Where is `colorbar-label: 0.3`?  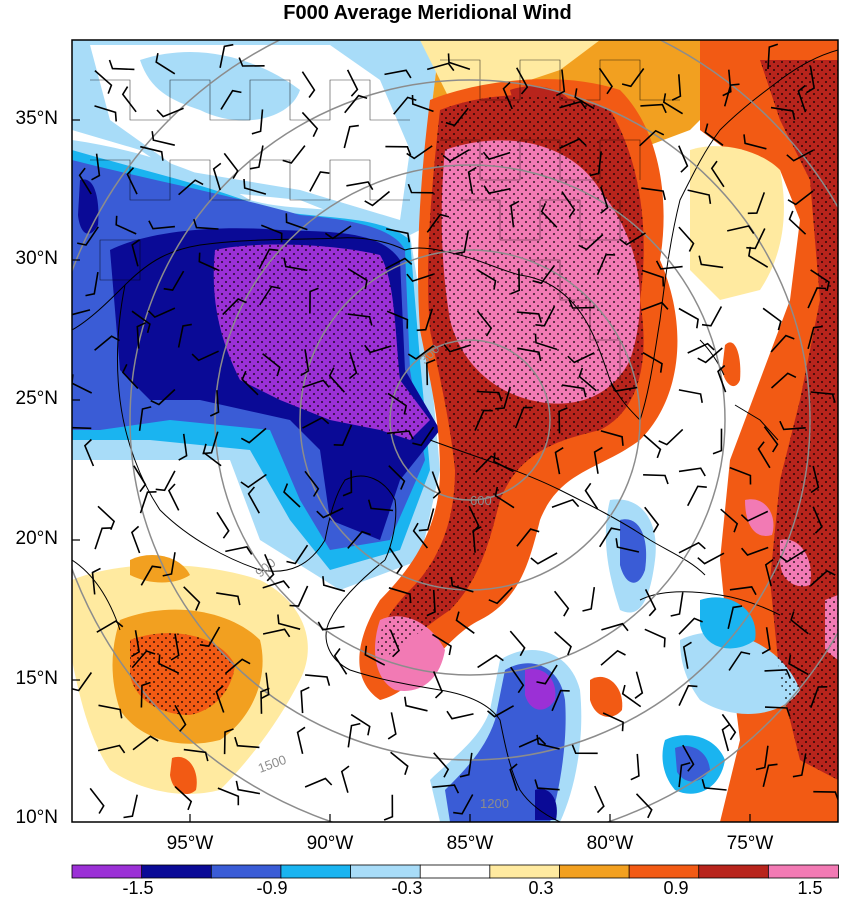
colorbar-label: 0.3 is located at coordinates (541, 888).